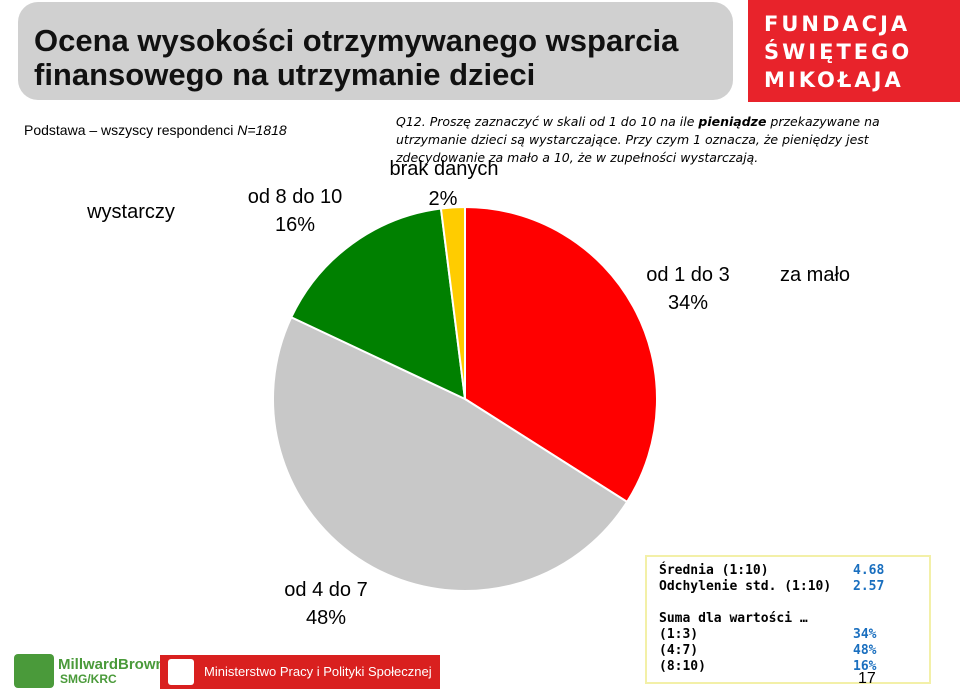  Describe the element at coordinates (869, 586) in the screenshot. I see `stats-sd-value: 2.57` at that location.